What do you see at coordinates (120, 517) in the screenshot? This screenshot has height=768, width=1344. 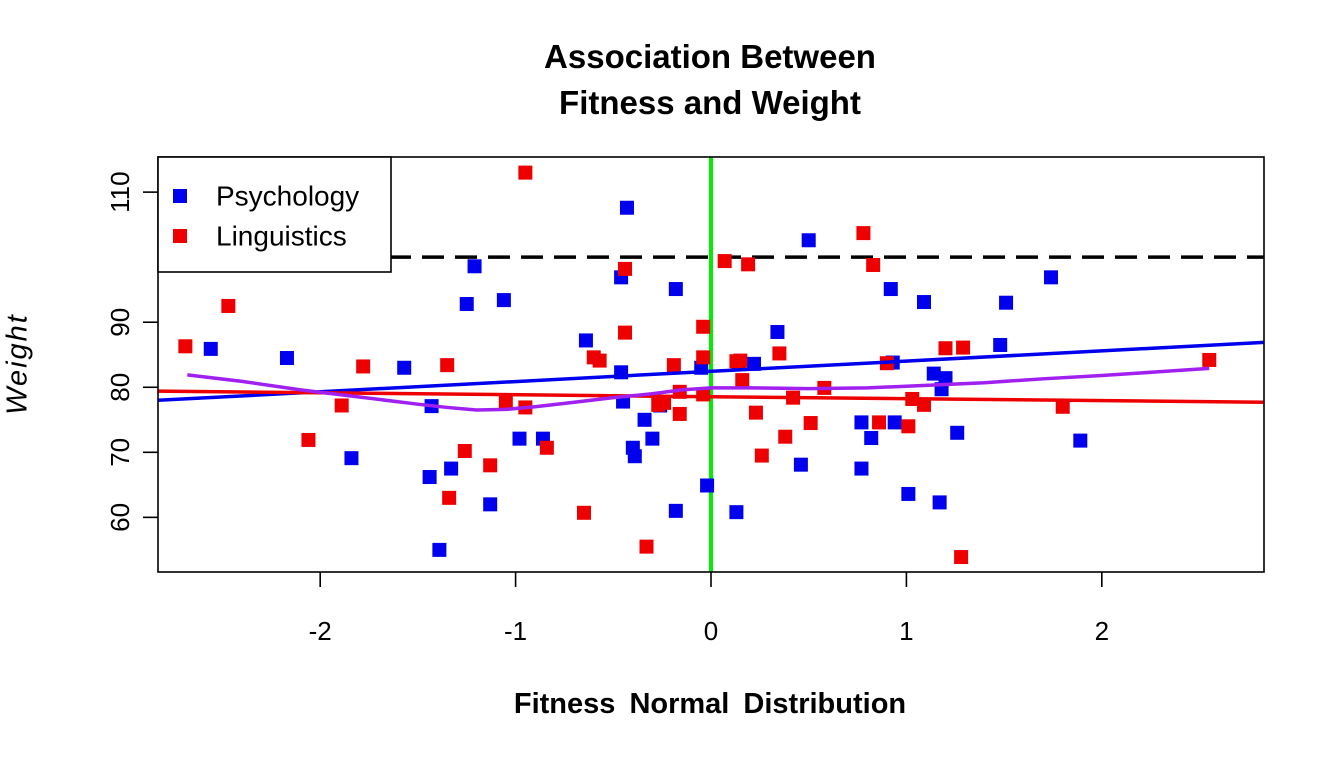 I see `y-tick-label: 60` at bounding box center [120, 517].